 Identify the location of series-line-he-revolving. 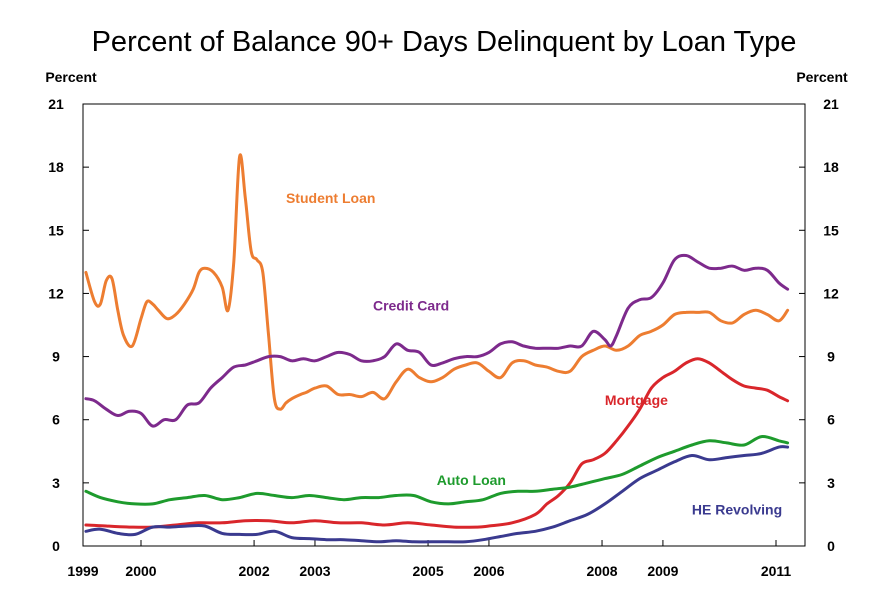
(437, 494).